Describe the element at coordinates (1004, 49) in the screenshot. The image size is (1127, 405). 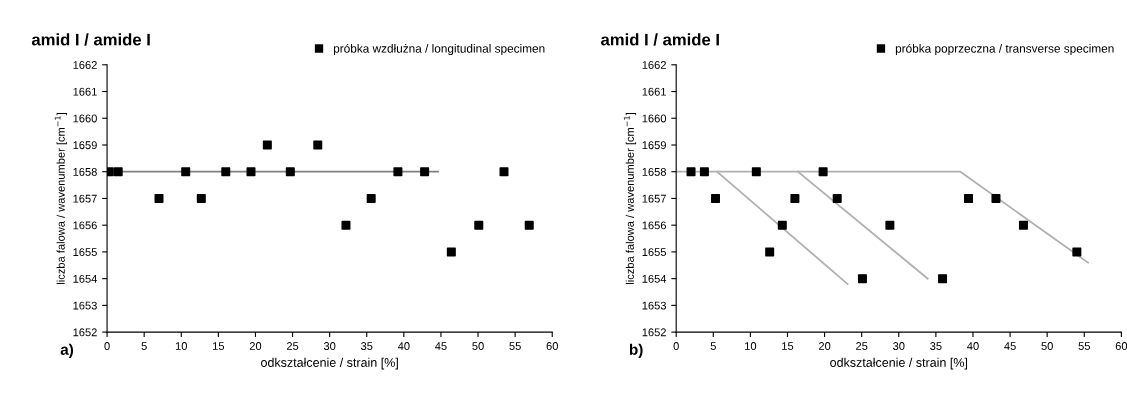
I see `legend-label: próbka poprzeczna / transverse specimen` at that location.